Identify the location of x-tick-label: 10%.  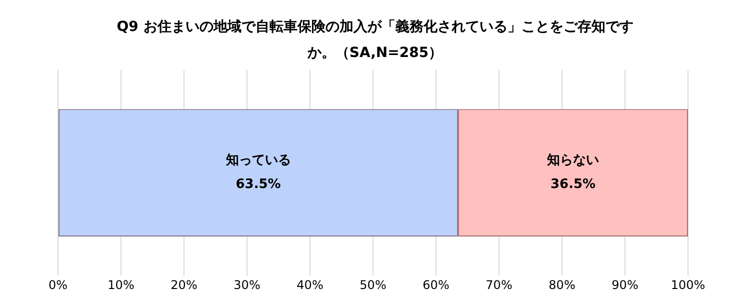
(121, 285).